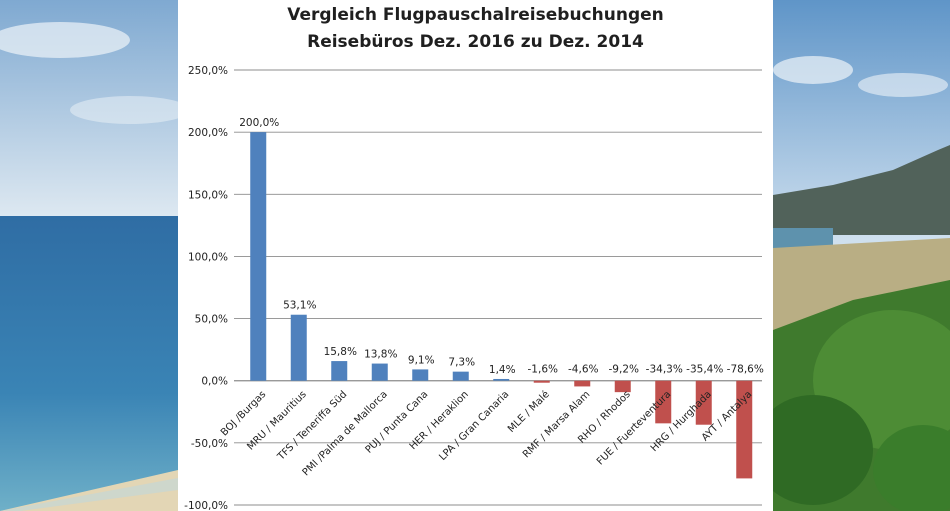 This screenshot has width=950, height=511. I want to click on y-tick-label: -50,0%, so click(209, 444).